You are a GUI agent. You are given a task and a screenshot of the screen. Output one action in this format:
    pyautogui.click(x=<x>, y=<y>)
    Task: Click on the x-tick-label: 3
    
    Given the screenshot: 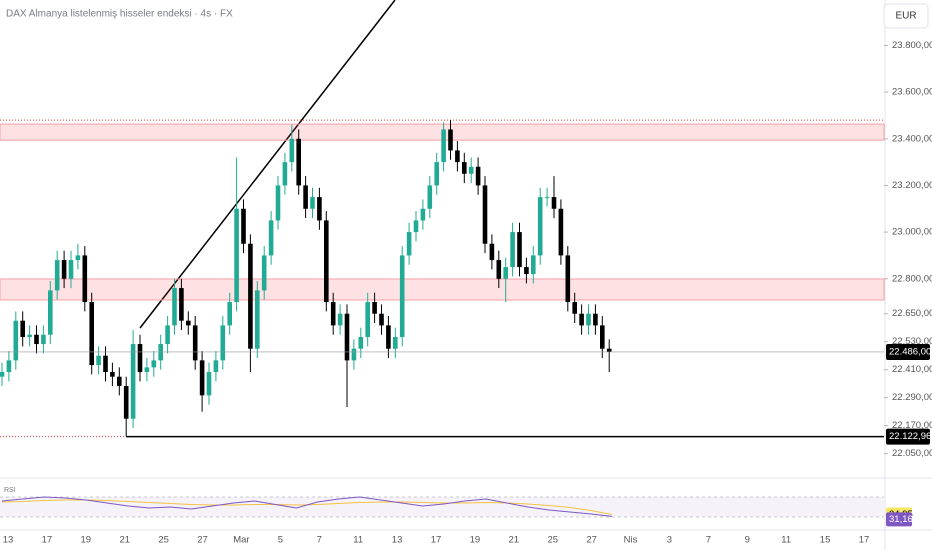 What is the action you would take?
    pyautogui.click(x=669, y=540)
    